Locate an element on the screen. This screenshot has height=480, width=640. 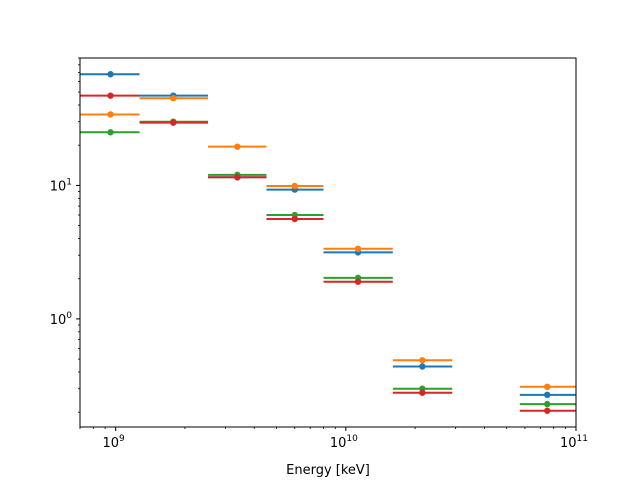
y-tick-label: 10¹ is located at coordinates (61, 185).